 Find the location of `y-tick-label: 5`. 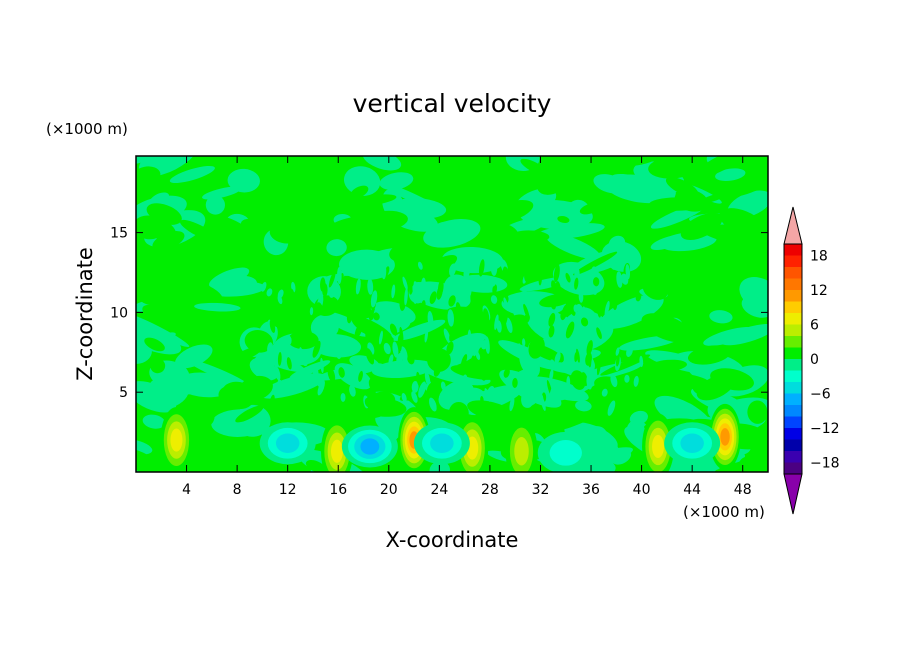

y-tick-label: 5 is located at coordinates (123, 393).